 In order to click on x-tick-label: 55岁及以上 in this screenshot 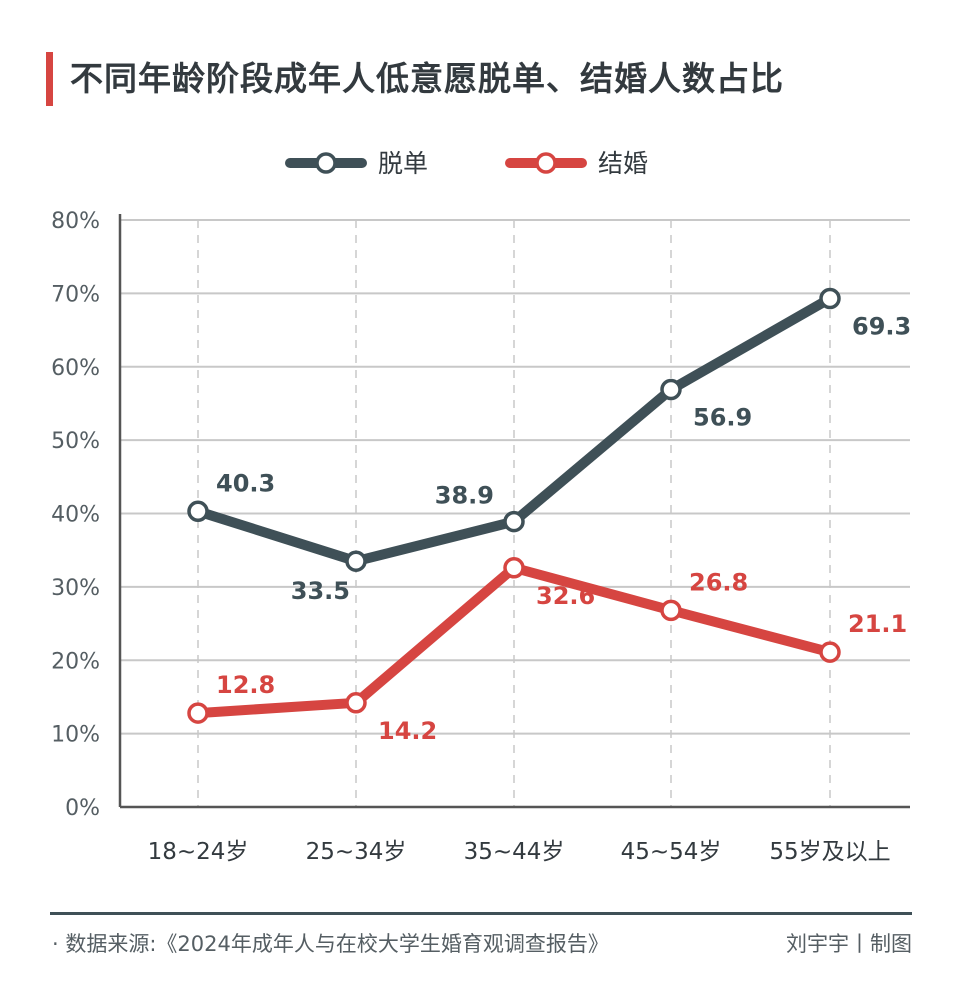, I will do `click(829, 852)`.